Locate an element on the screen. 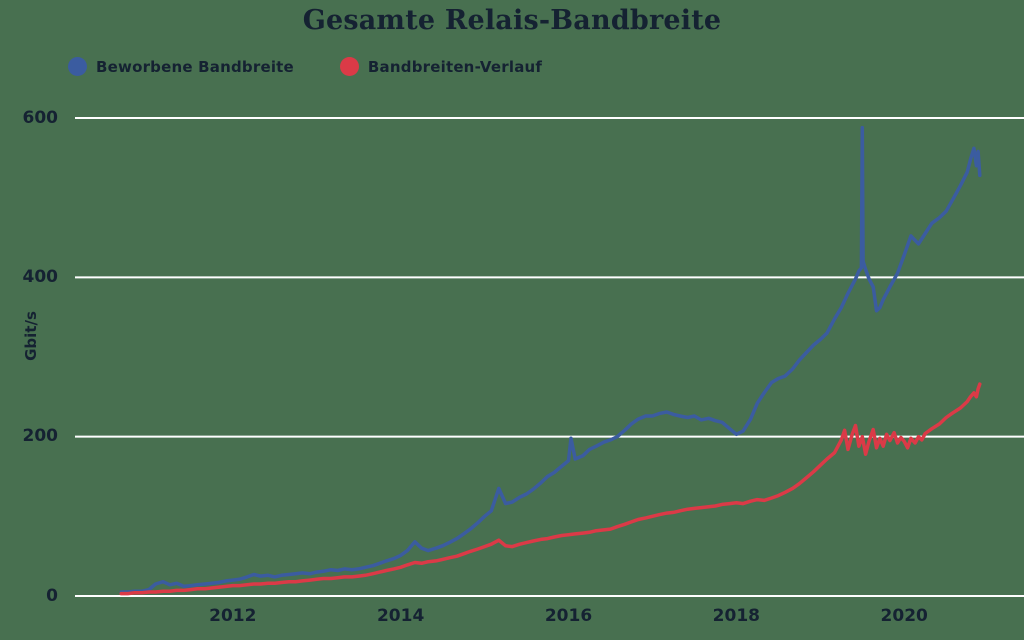 The width and height of the screenshot is (1024, 640). x-tick-label-2018: 2018 is located at coordinates (736, 616).